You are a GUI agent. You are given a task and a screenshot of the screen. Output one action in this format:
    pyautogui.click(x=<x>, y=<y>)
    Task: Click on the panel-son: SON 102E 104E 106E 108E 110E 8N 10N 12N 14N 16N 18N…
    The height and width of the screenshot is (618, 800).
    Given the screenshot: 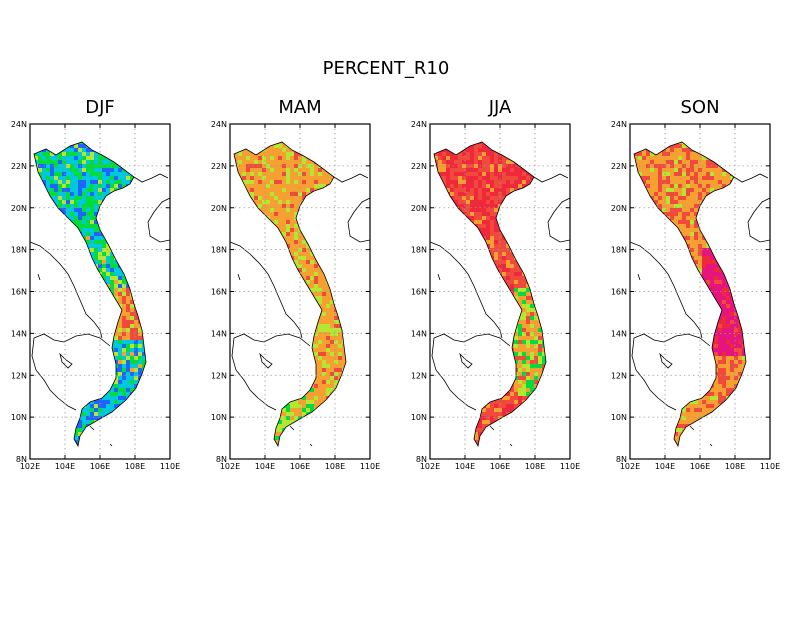 What is the action you would take?
    pyautogui.click(x=695, y=284)
    